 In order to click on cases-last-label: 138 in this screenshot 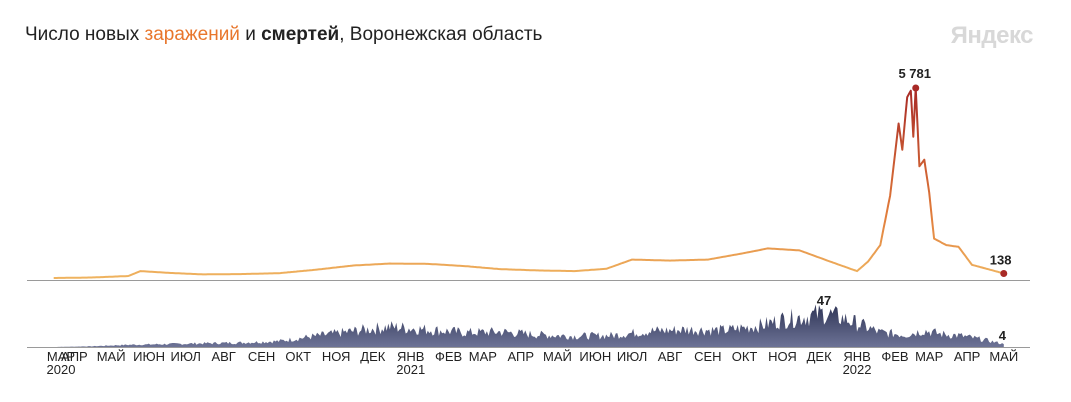, I will do `click(1001, 259)`.